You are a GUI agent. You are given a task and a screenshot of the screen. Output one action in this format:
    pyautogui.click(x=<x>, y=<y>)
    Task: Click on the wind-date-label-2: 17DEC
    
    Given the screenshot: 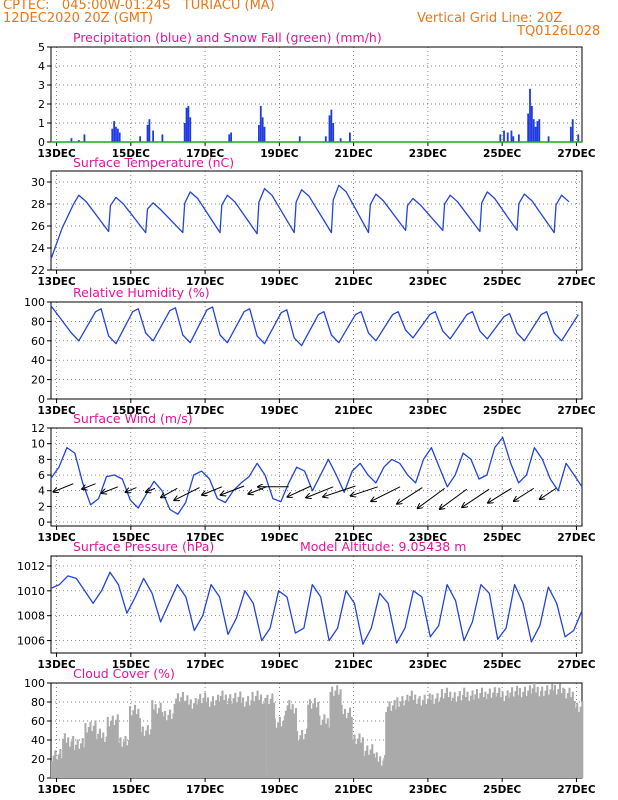 What is the action you would take?
    pyautogui.click(x=205, y=538)
    